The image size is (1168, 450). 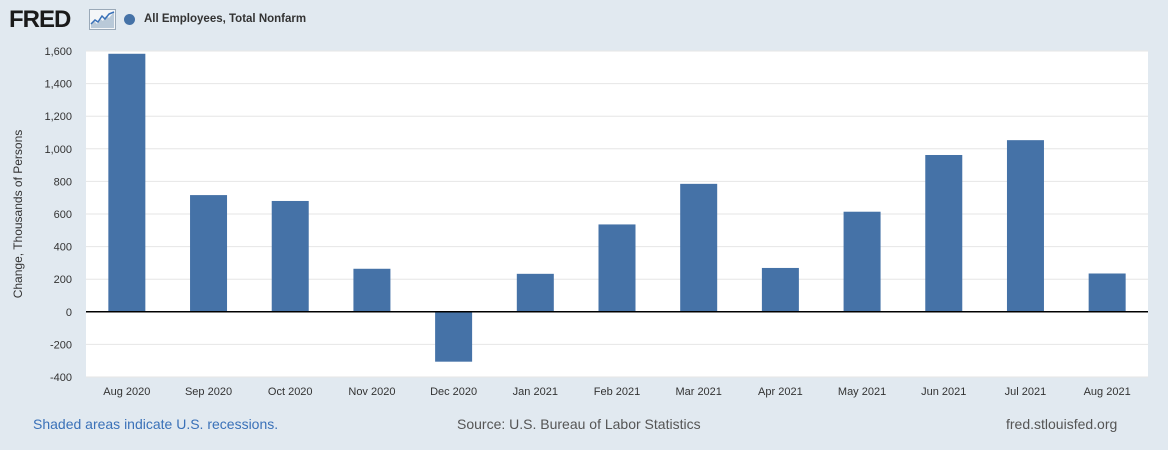 What do you see at coordinates (943, 392) in the screenshot?
I see `x-tick-label: Jun 2021` at bounding box center [943, 392].